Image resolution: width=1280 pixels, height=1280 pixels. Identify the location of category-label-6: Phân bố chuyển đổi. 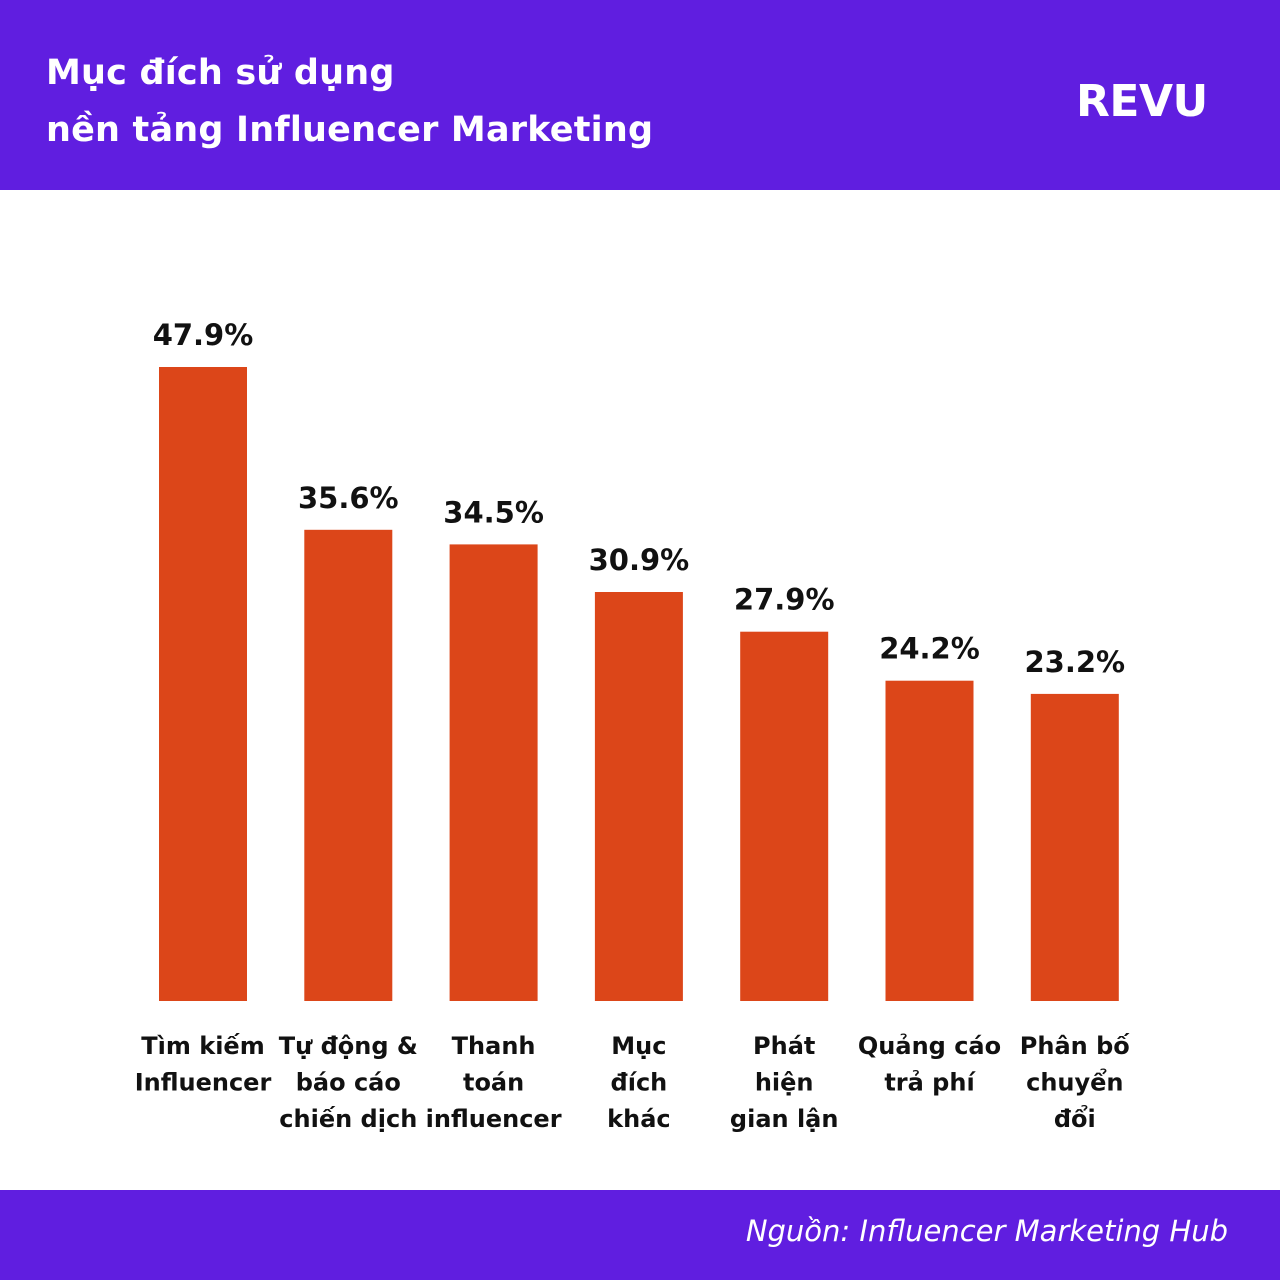
(1075, 1082).